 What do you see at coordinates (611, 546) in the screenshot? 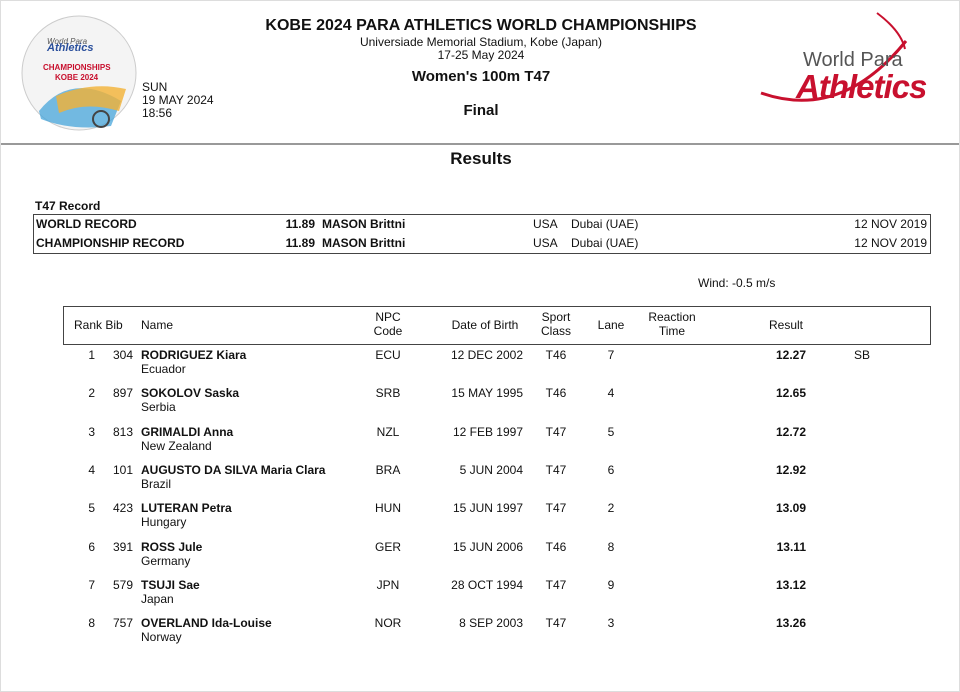
I see `lane: 8` at bounding box center [611, 546].